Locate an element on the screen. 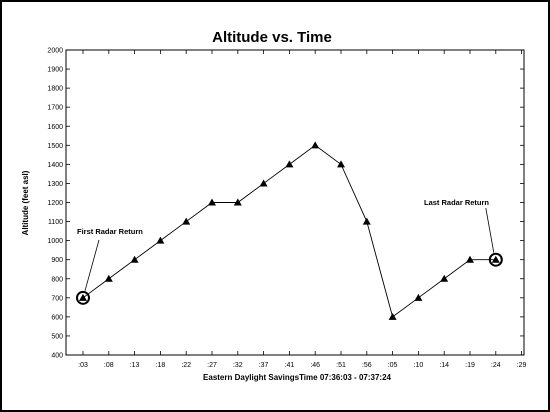 This screenshot has height=412, width=550. x-tick-label: :46 is located at coordinates (315, 365).